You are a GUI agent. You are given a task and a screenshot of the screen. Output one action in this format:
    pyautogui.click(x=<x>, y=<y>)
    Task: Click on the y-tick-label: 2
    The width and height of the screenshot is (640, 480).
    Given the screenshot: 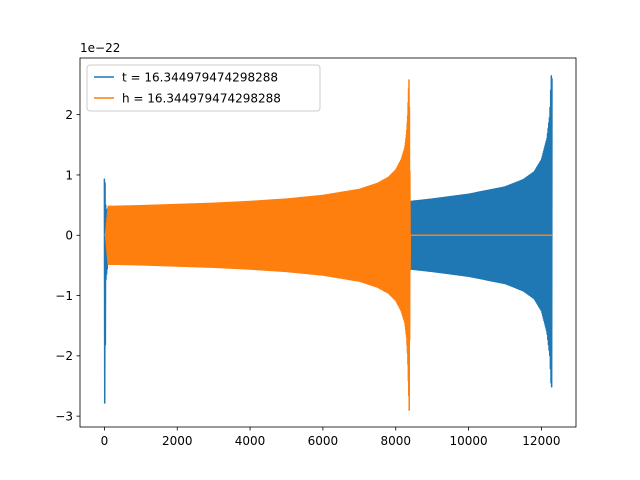 What is the action you would take?
    pyautogui.click(x=69, y=115)
    